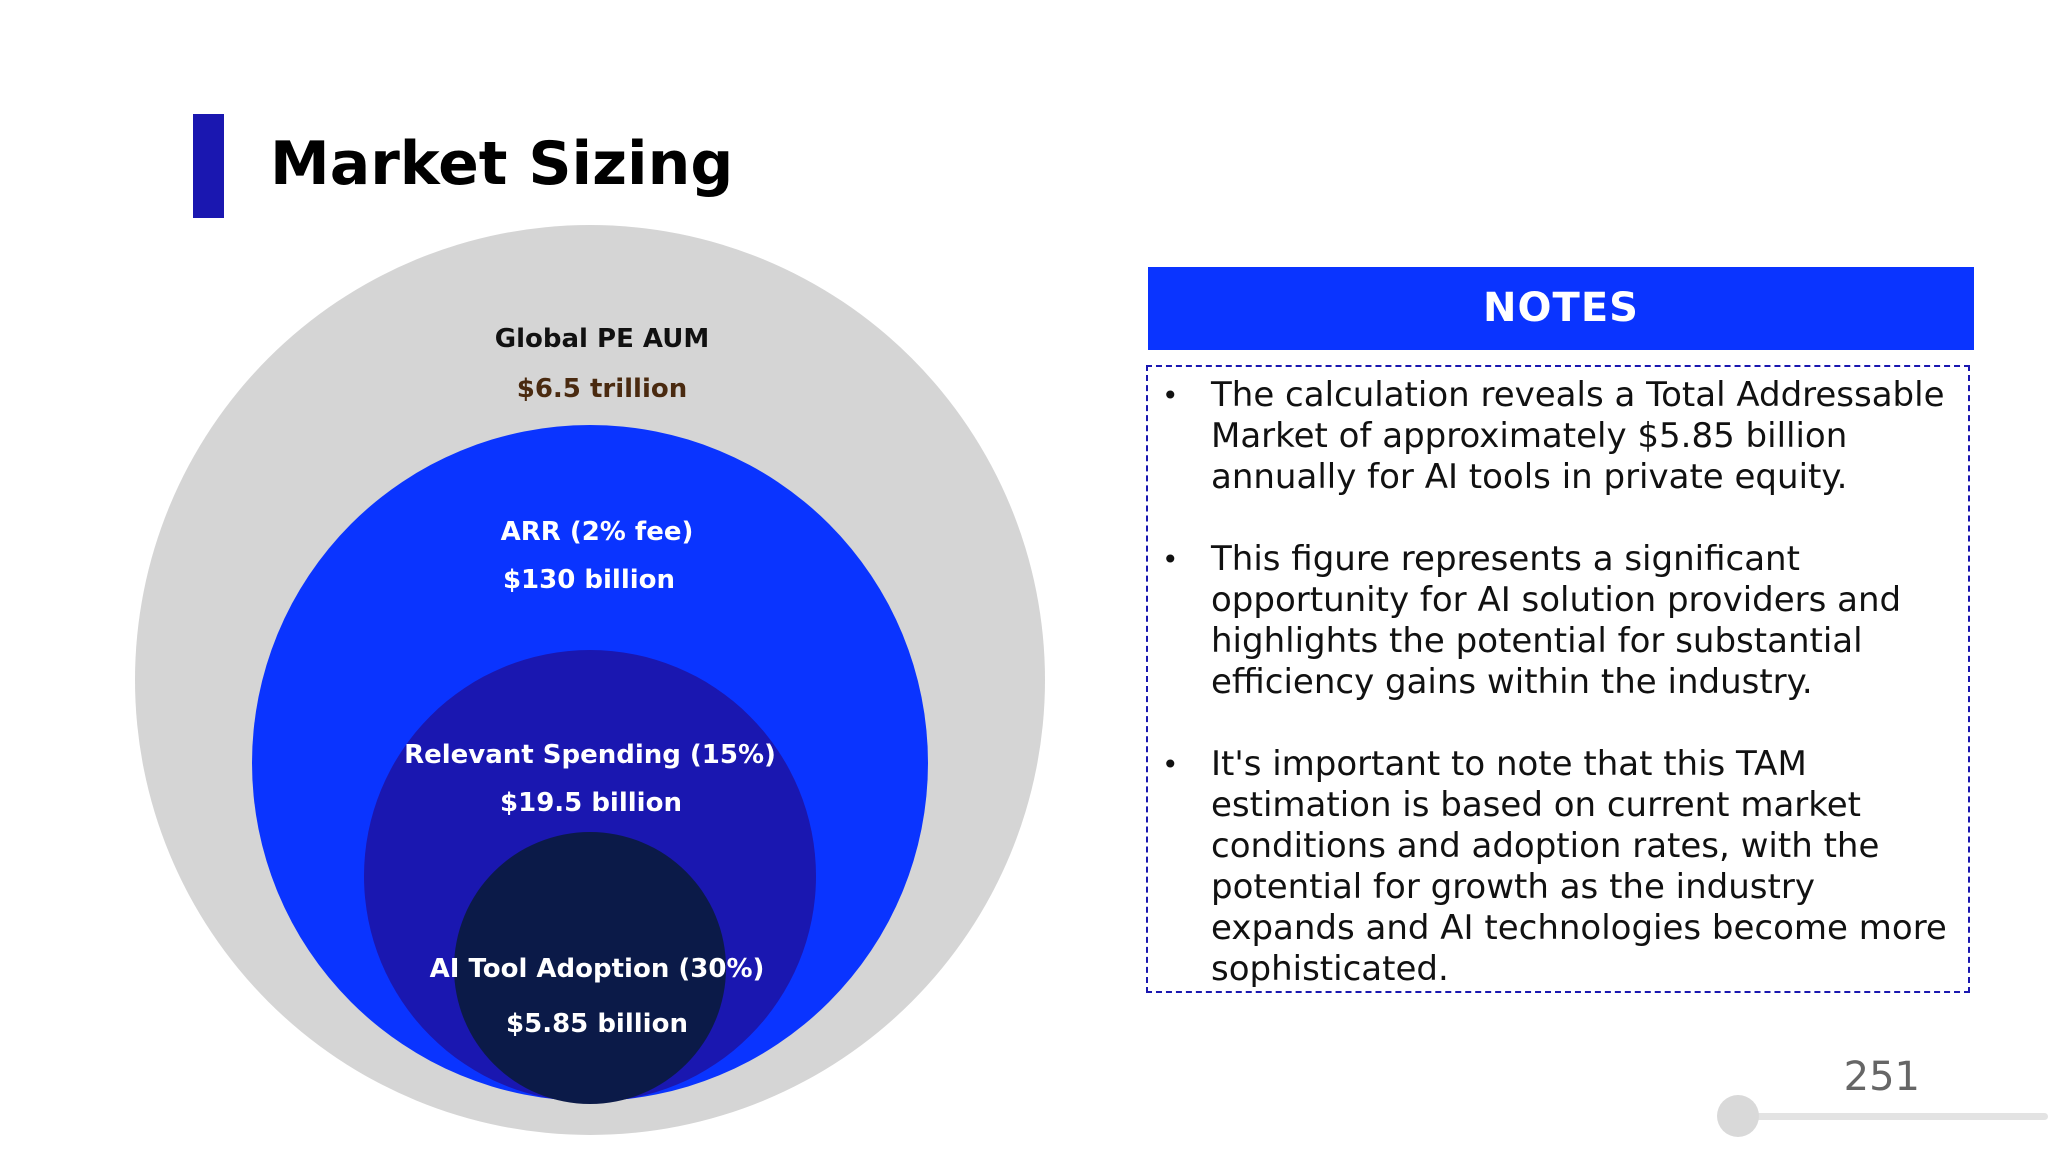 The image size is (2048, 1152). Describe the element at coordinates (1738, 1116) in the screenshot. I see `slide-progress-handle` at that location.